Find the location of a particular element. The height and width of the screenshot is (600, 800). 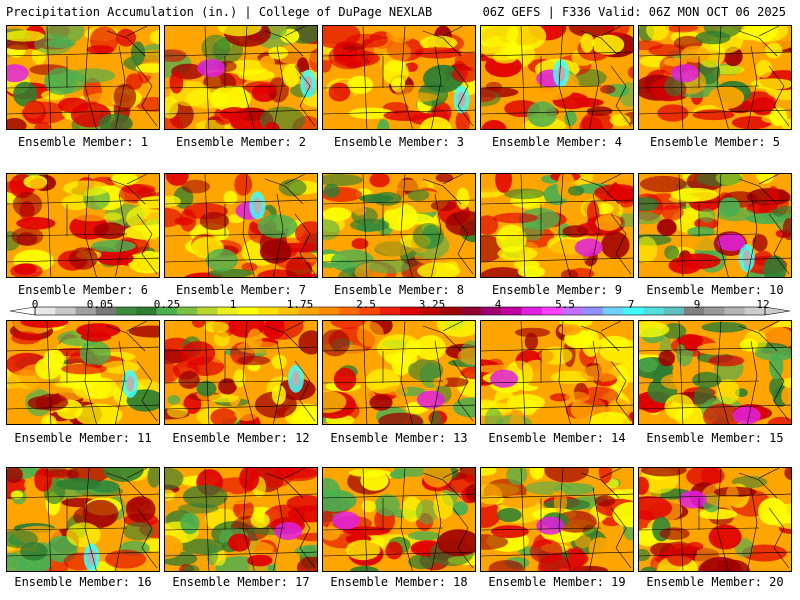

colorbar-tick-9: 9 is located at coordinates (697, 304).